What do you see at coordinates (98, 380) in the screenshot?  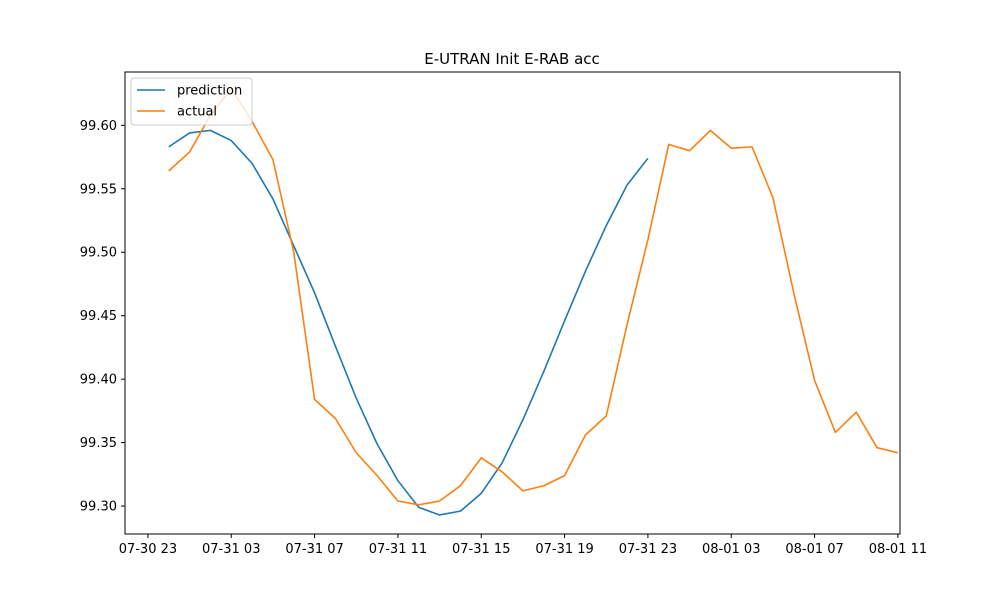 I see `y-tick-label: 99.40` at bounding box center [98, 380].